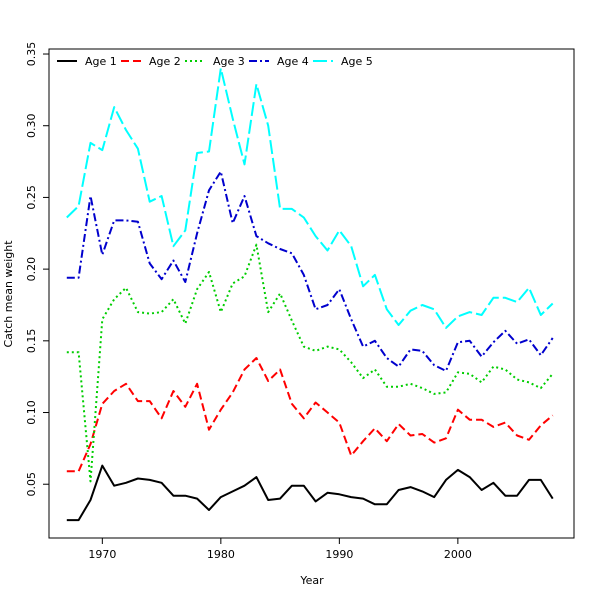  What do you see at coordinates (8, 294) in the screenshot?
I see `y-axis-label: Catch mean weight` at bounding box center [8, 294].